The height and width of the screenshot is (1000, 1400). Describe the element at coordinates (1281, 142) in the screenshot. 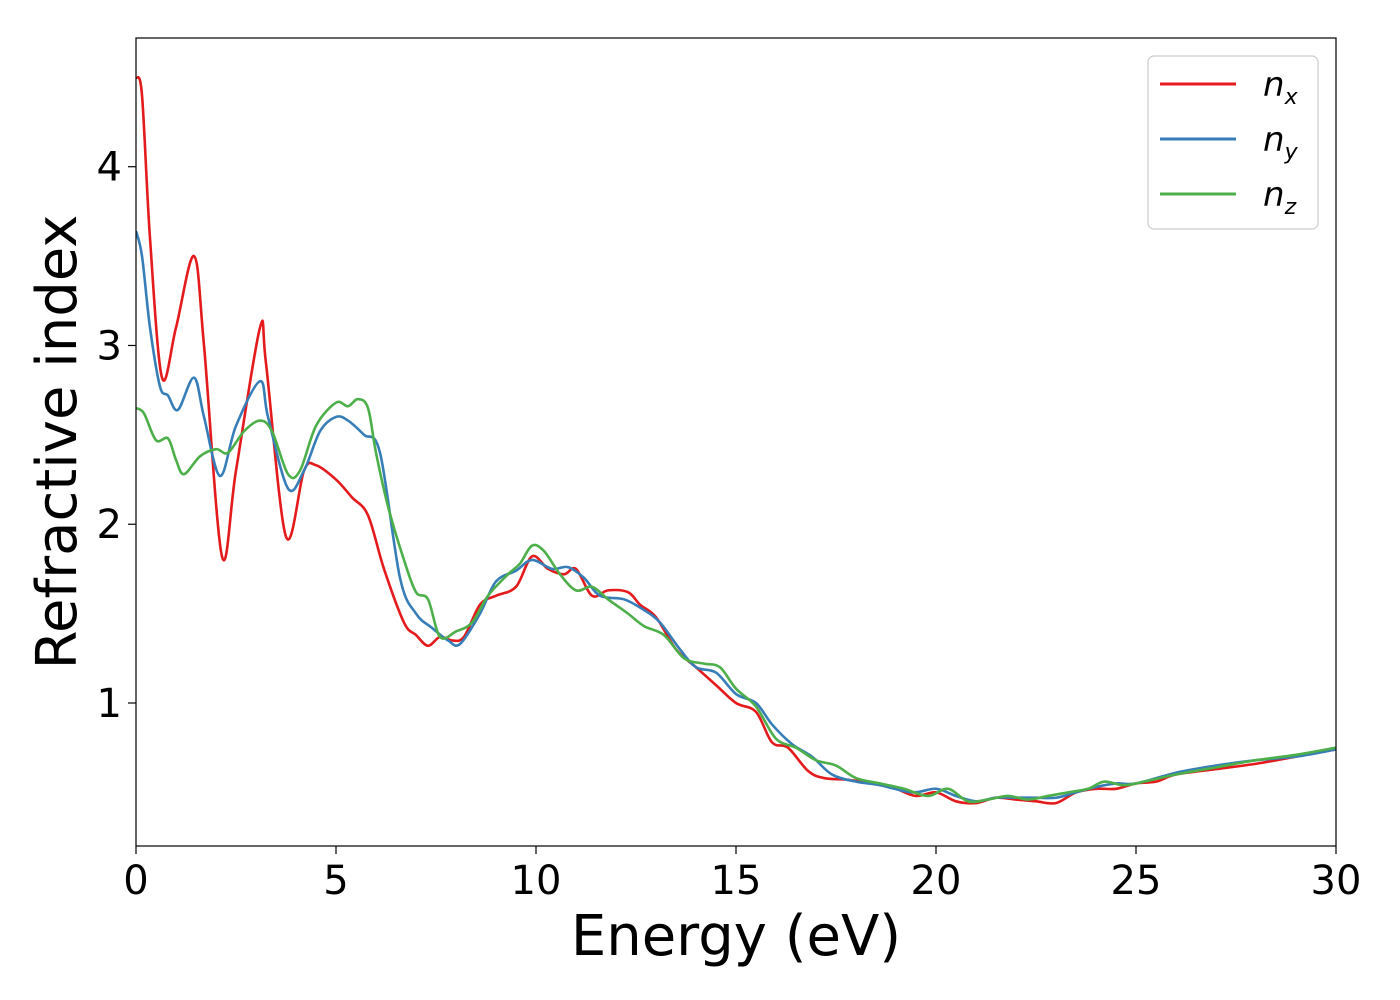

I see `legend-label-ny: ny` at that location.